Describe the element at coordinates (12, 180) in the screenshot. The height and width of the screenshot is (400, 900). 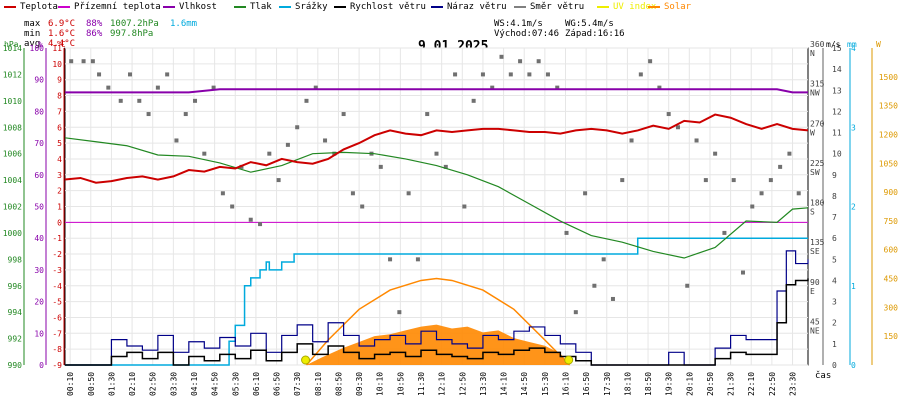
I see `axis-tick-hpa: 1004` at that location.